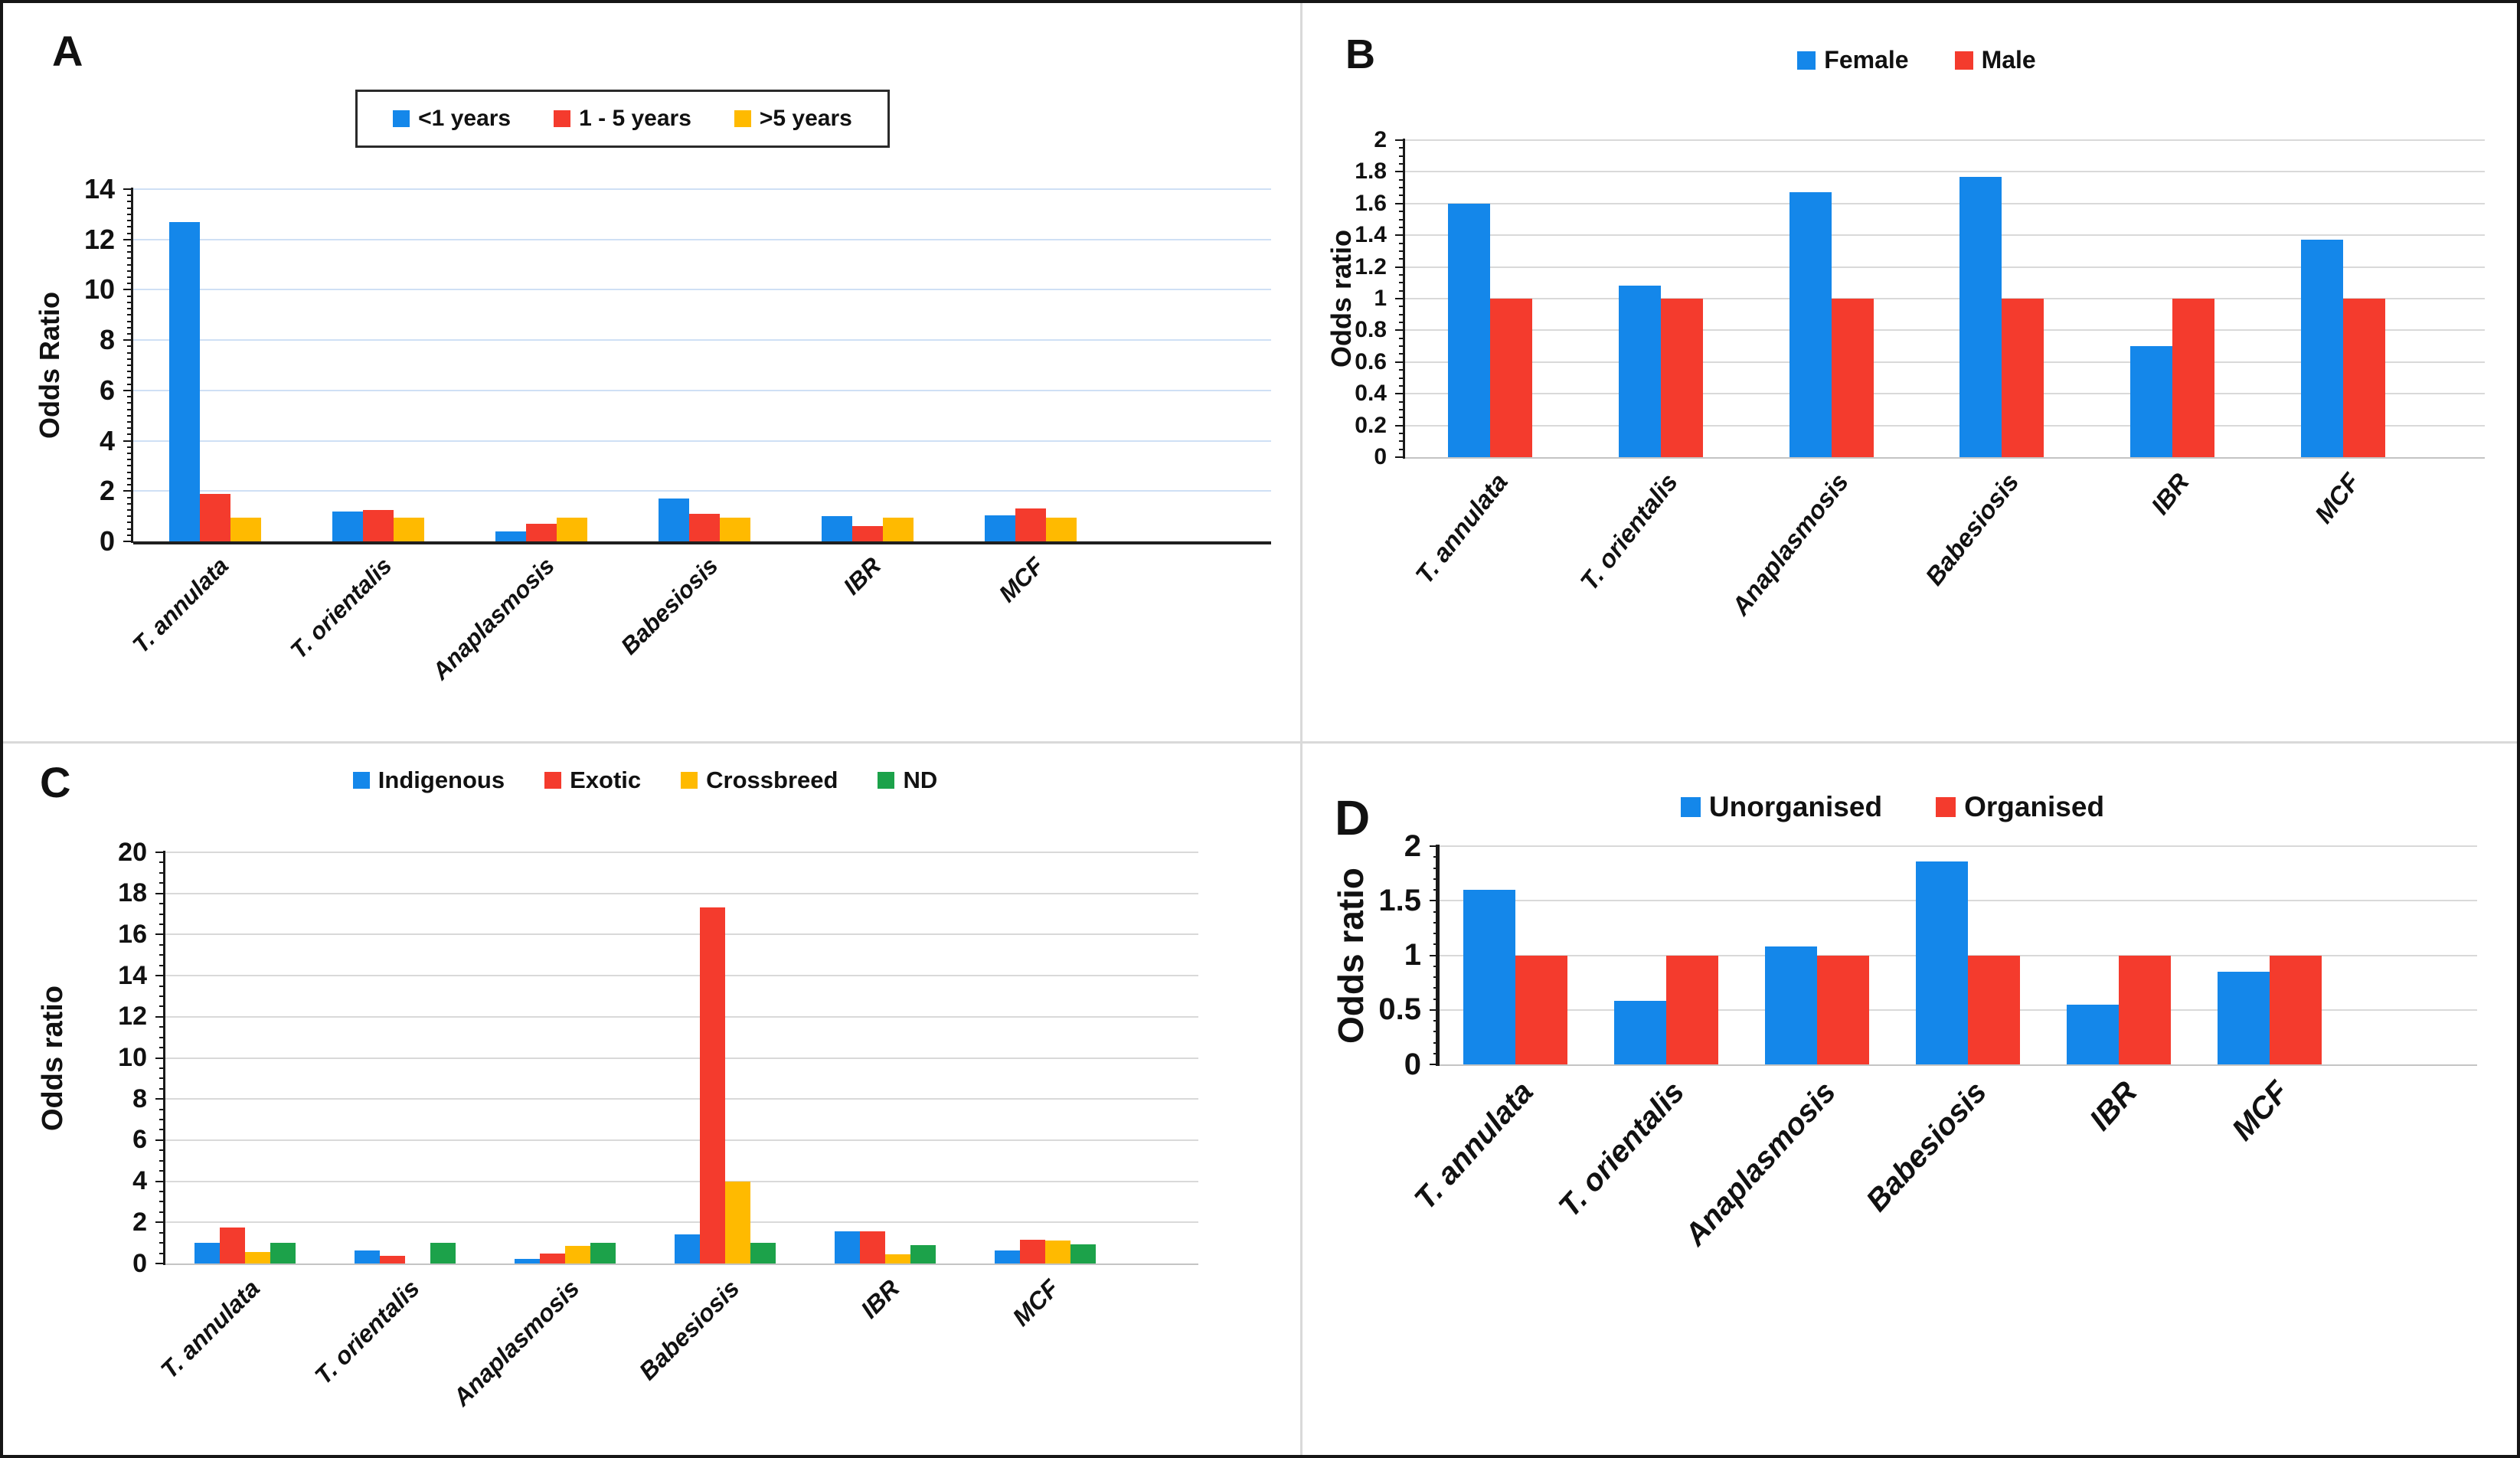 The image size is (2520, 1458). What do you see at coordinates (1057, 1252) in the screenshot?
I see `bar-crossbreed` at bounding box center [1057, 1252].